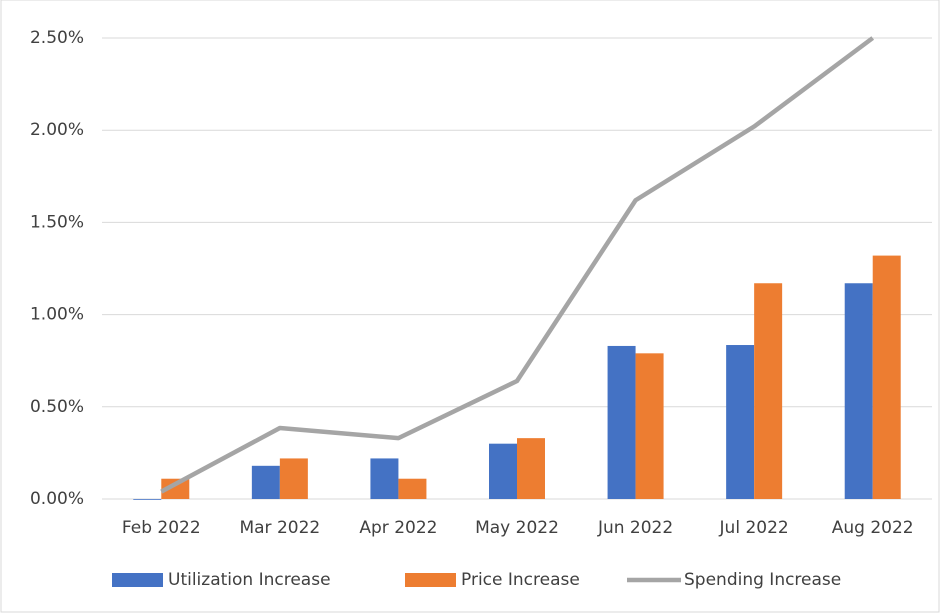 This screenshot has height=614, width=949. What do you see at coordinates (57, 38) in the screenshot?
I see `y-tick-label: 2.50%` at bounding box center [57, 38].